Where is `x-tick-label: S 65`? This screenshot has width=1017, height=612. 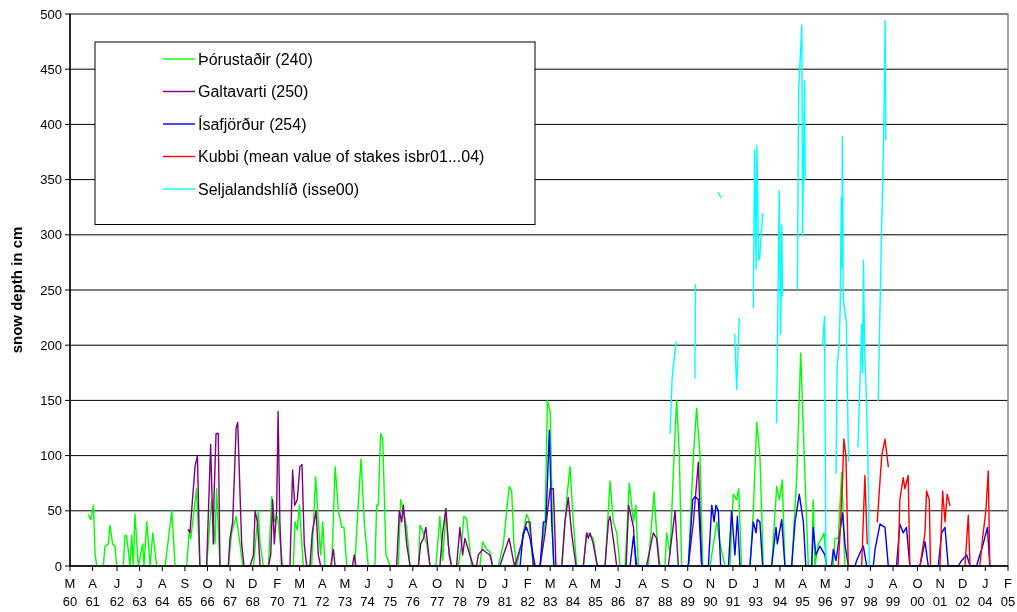
x-tick-label: S 65 is located at coordinates (185, 592).